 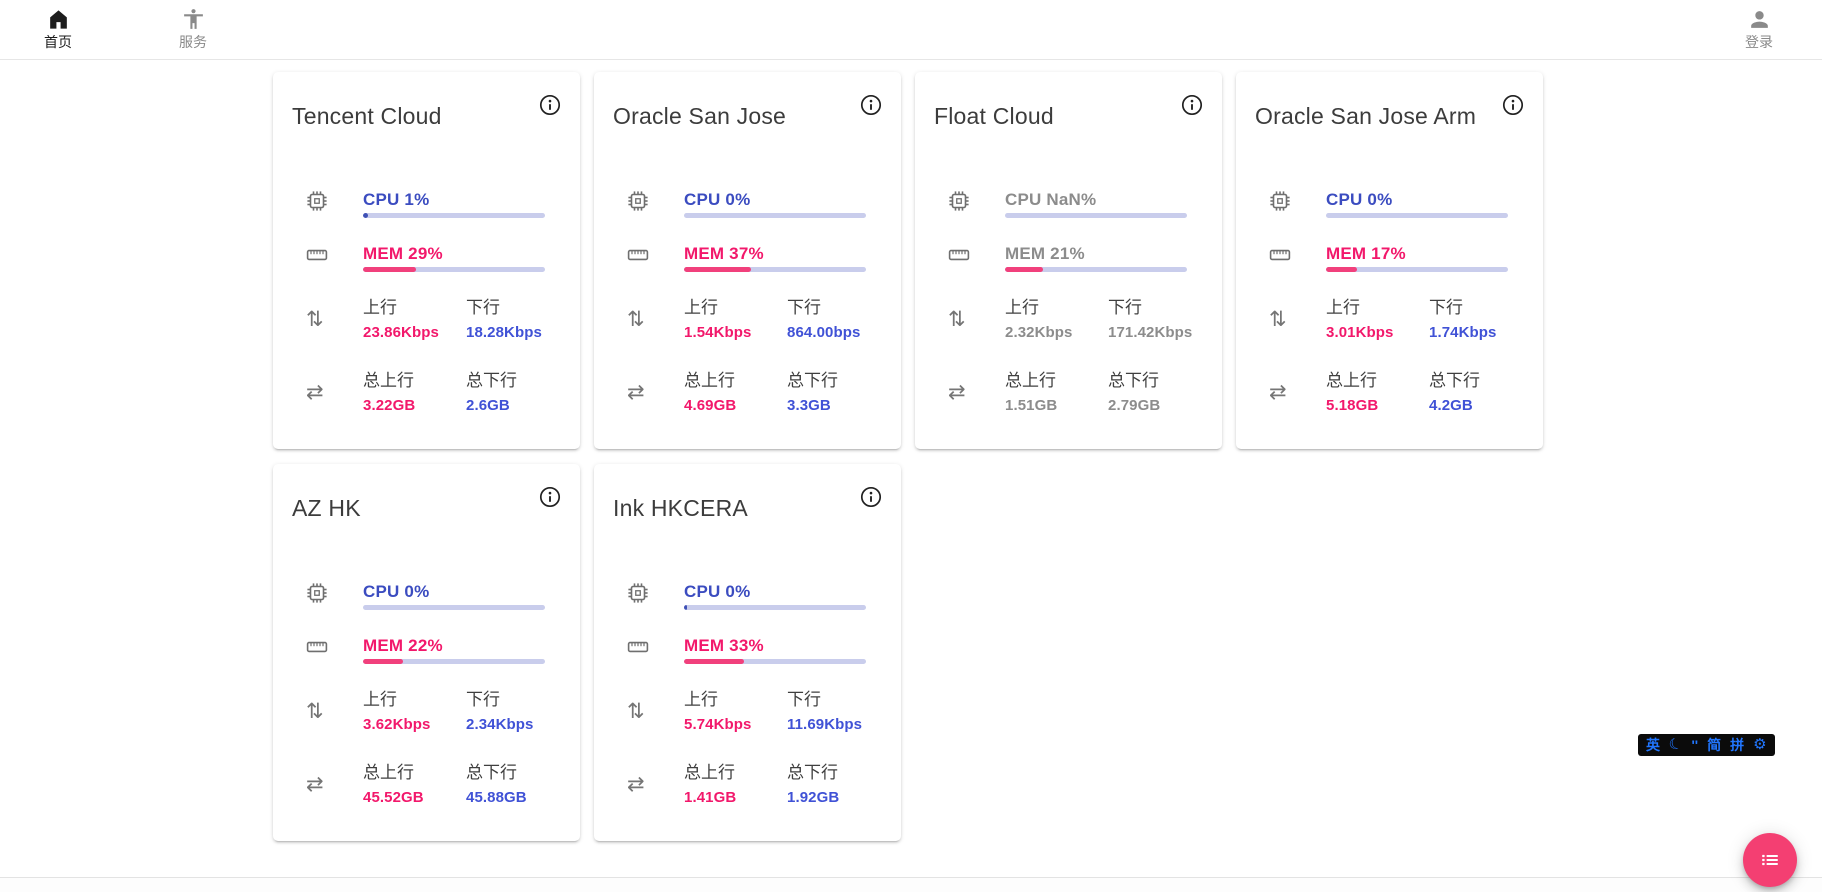 I want to click on account-icon, so click(x=1759, y=19).